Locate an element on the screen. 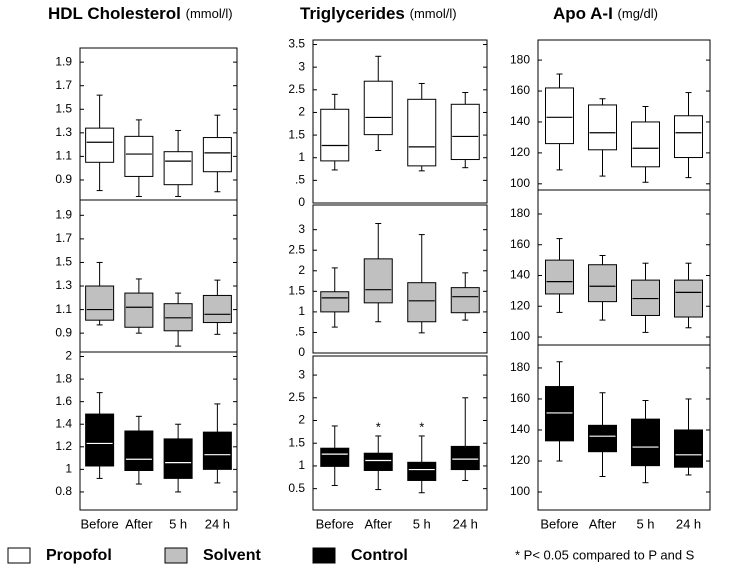 The image size is (745, 573). y-tick-label: 1.8 is located at coordinates (63, 378).